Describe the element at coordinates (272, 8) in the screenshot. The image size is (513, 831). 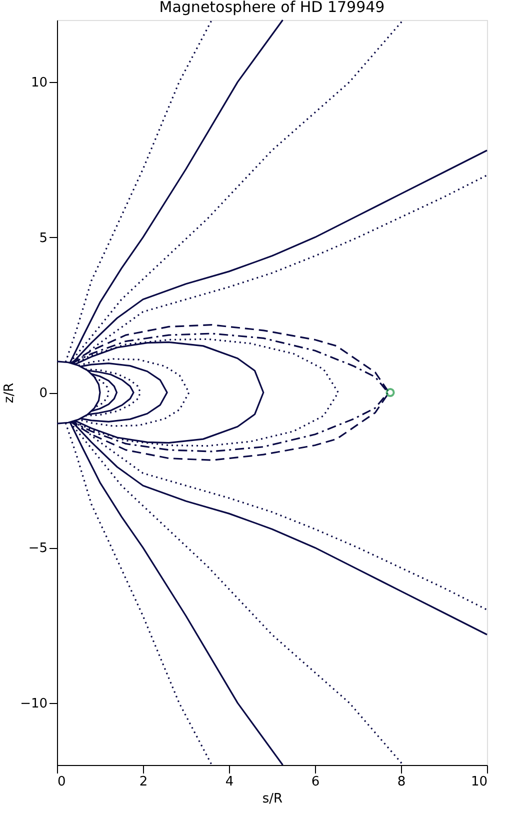
I see `chart-title: Magnetosphere of HD 179949` at that location.